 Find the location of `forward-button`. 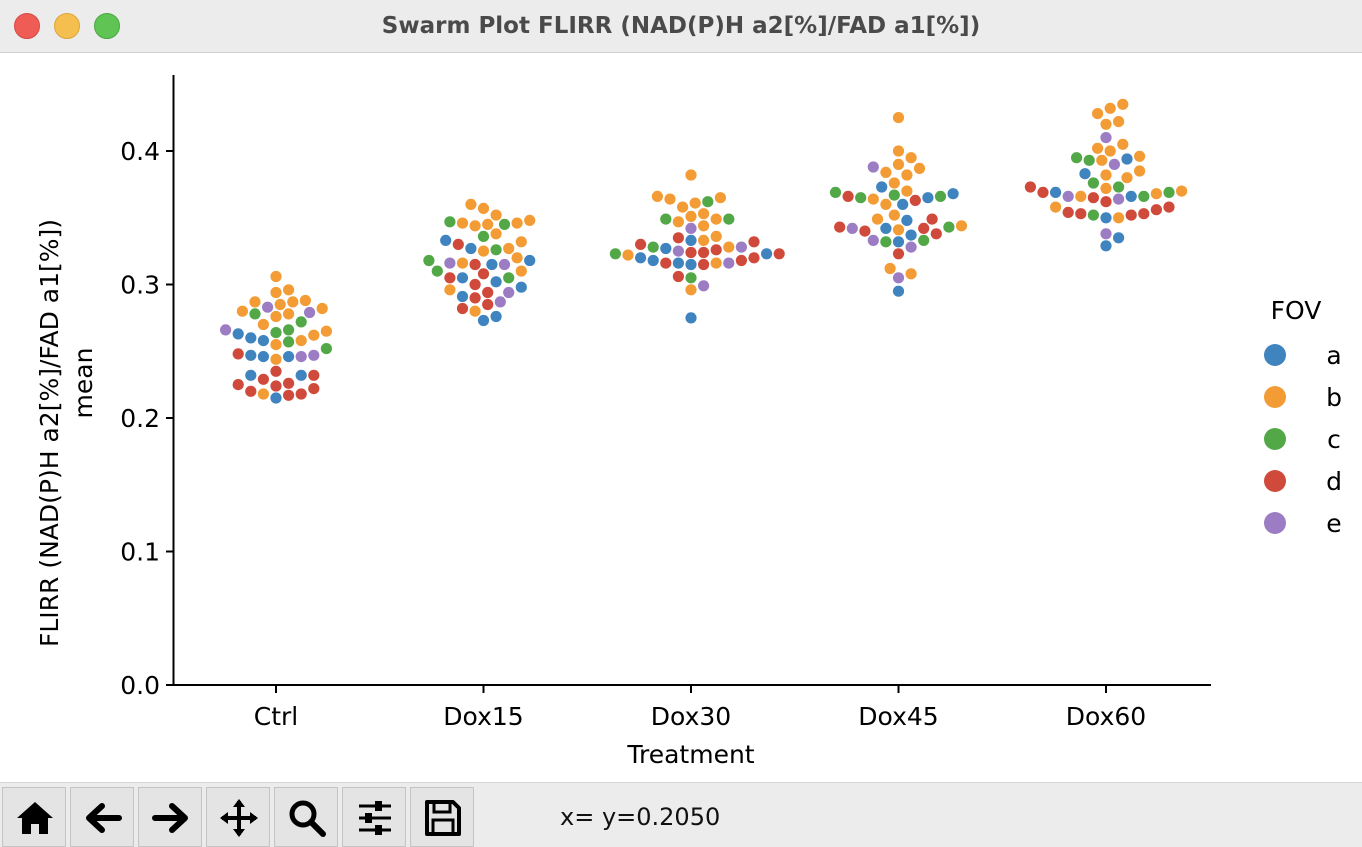

forward-button is located at coordinates (170, 817).